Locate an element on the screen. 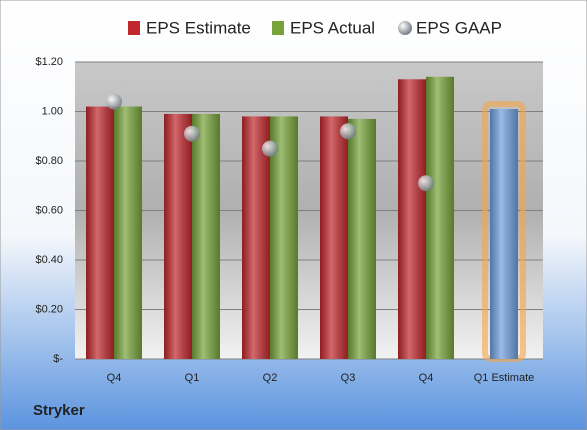 The image size is (587, 430). y-tick-label: $0.60 is located at coordinates (49, 210).